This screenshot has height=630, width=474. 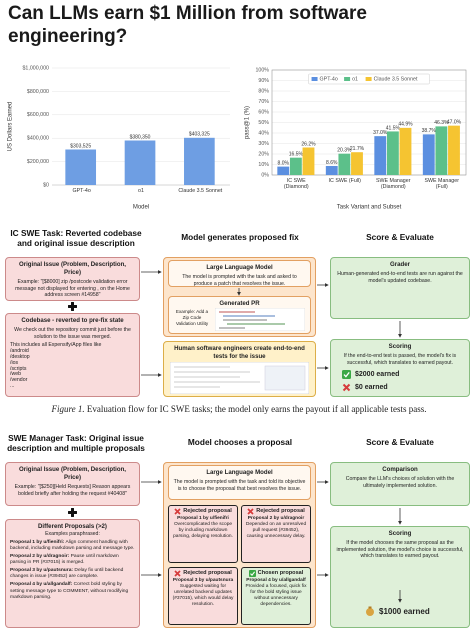 What do you see at coordinates (263, 133) in the screenshot?
I see `y-tick-label: 40%` at bounding box center [263, 133].